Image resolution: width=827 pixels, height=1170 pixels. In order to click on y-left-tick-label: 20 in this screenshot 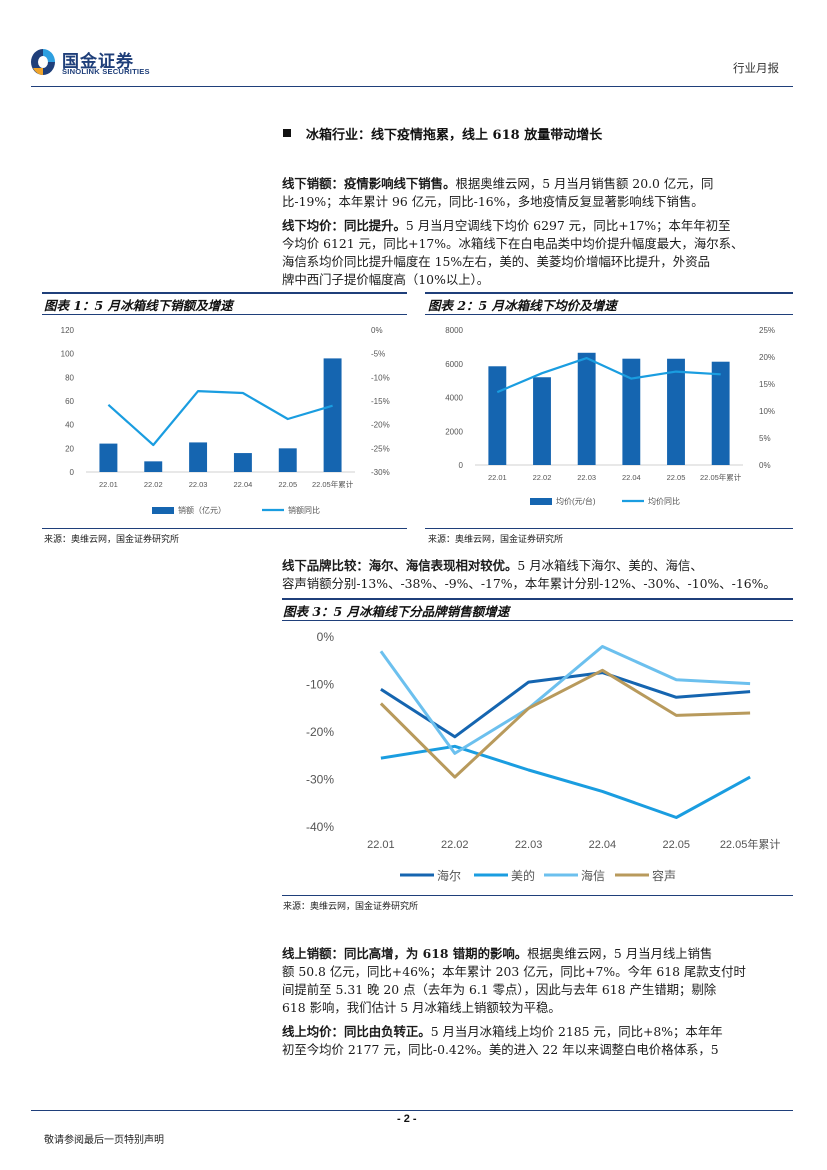, I will do `click(69, 448)`.